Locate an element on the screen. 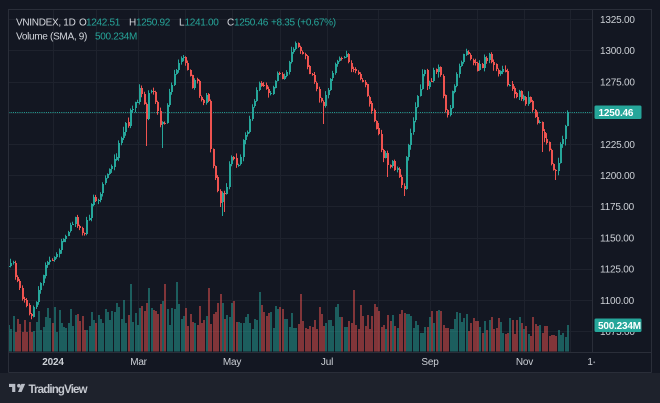 The image size is (660, 403). svg-text: Jul is located at coordinates (327, 362).